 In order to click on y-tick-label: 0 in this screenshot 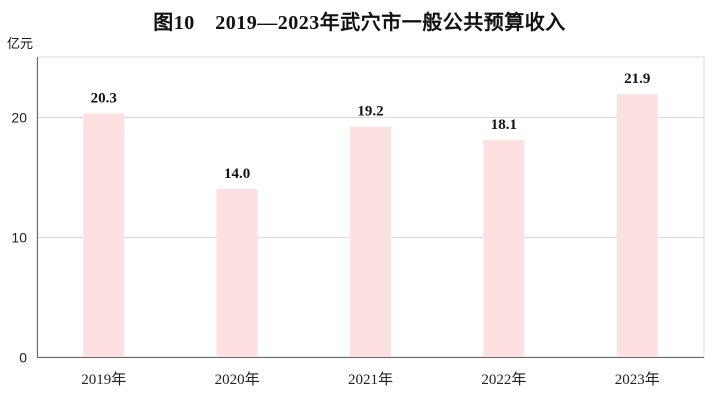, I will do `click(23, 358)`.